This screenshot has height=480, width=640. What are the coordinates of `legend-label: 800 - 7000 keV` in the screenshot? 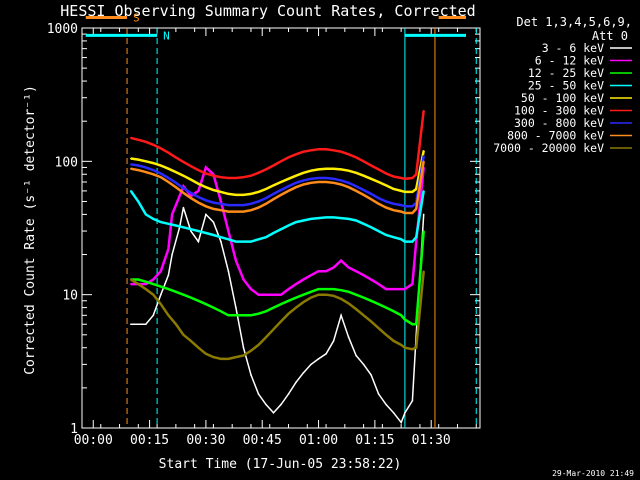 It's located at (555, 136).